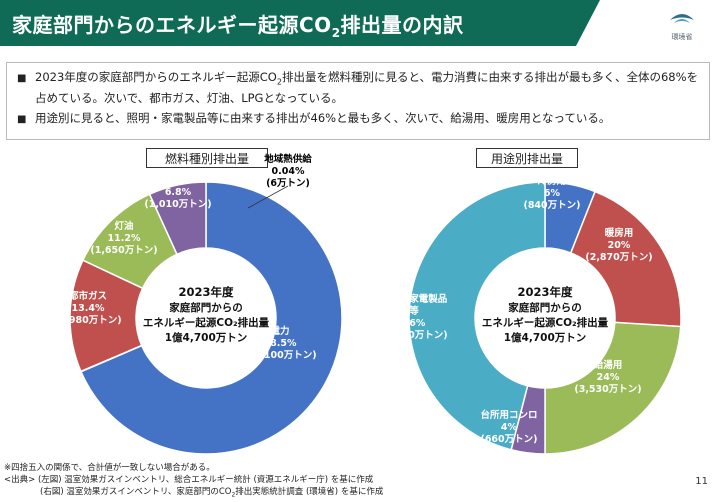  I want to click on chart0-slice-label-0: 電力, so click(279, 331).